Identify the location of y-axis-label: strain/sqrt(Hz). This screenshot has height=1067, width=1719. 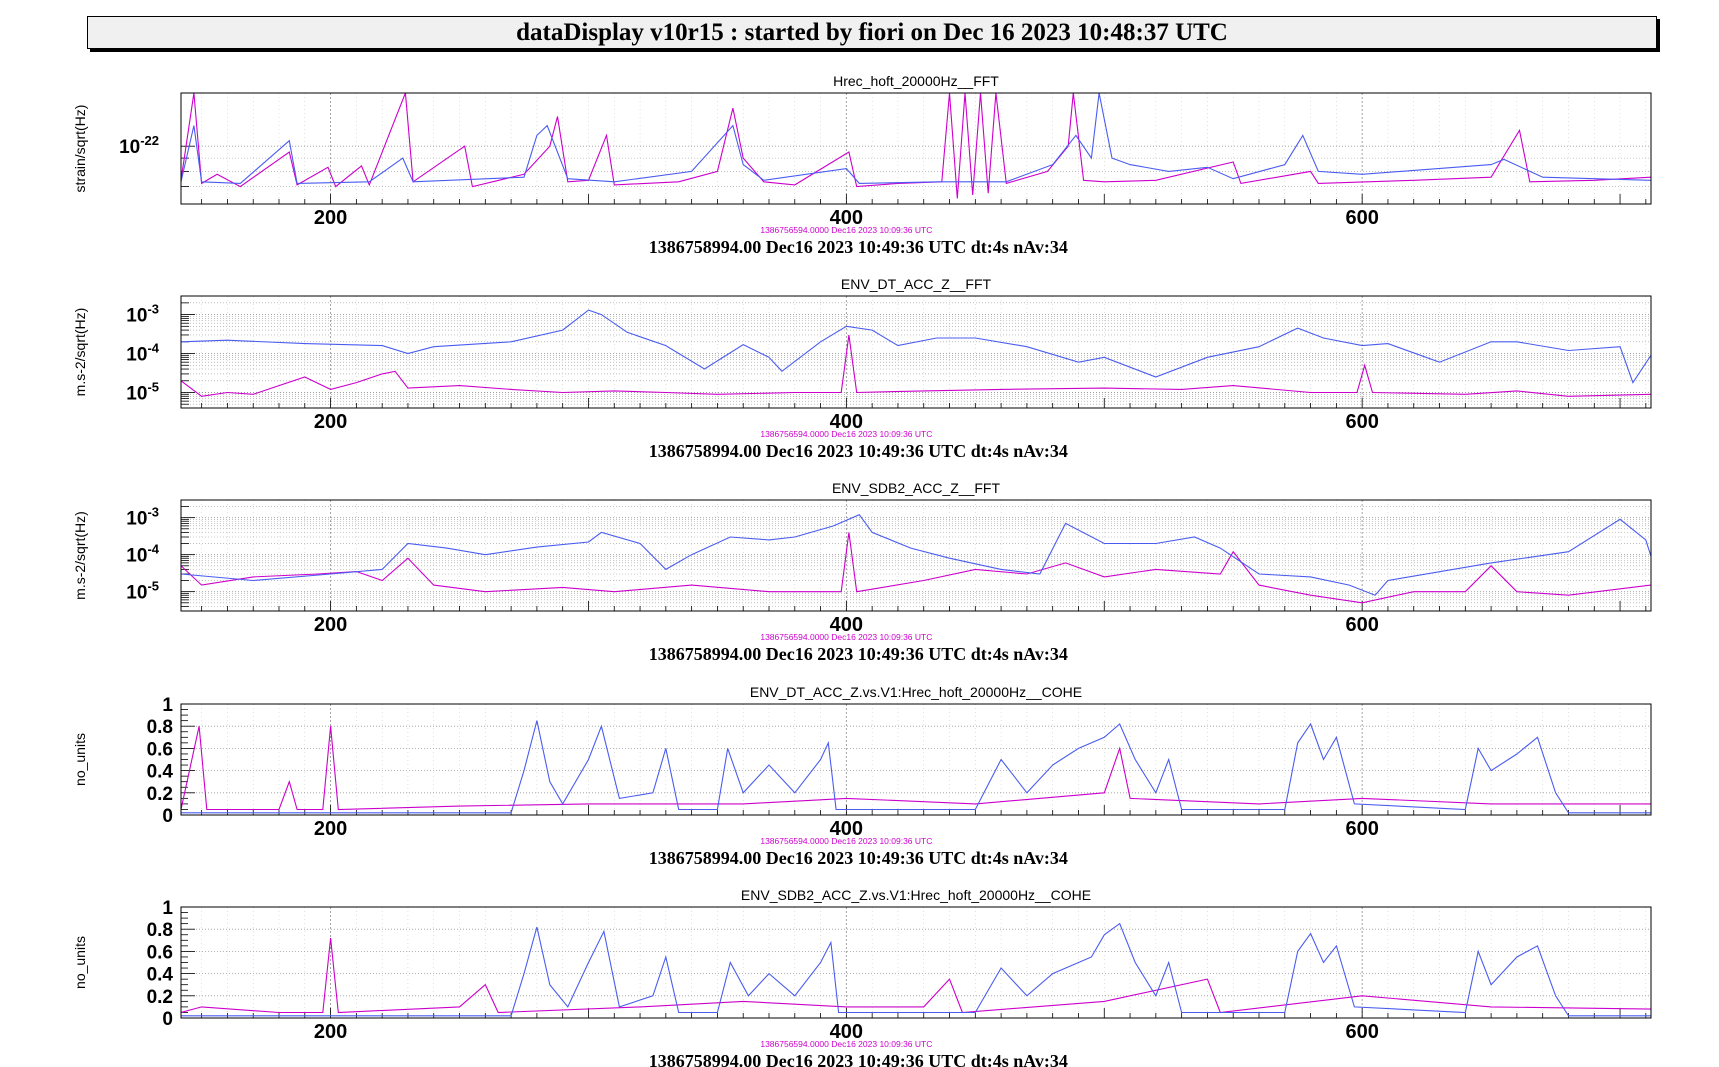
(80, 149).